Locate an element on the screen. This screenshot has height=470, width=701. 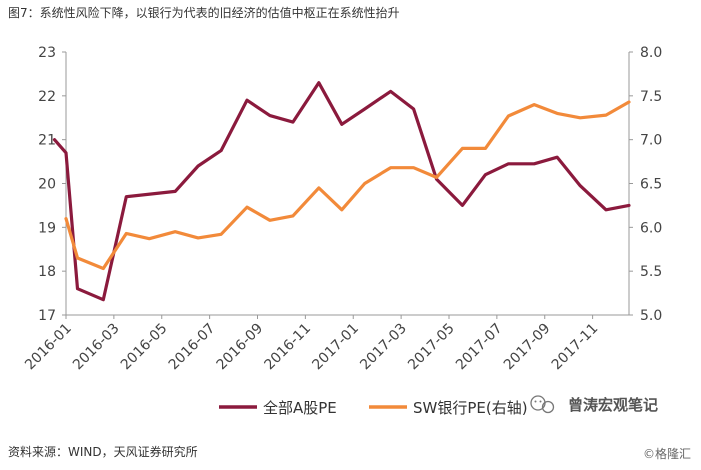
left-tick-label: 17 is located at coordinates (47, 316).